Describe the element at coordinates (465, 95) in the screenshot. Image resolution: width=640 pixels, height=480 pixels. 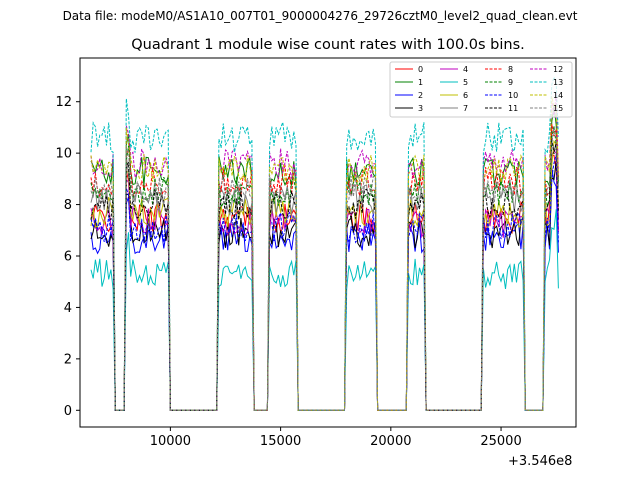
I see `legend-label-6: 6` at that location.